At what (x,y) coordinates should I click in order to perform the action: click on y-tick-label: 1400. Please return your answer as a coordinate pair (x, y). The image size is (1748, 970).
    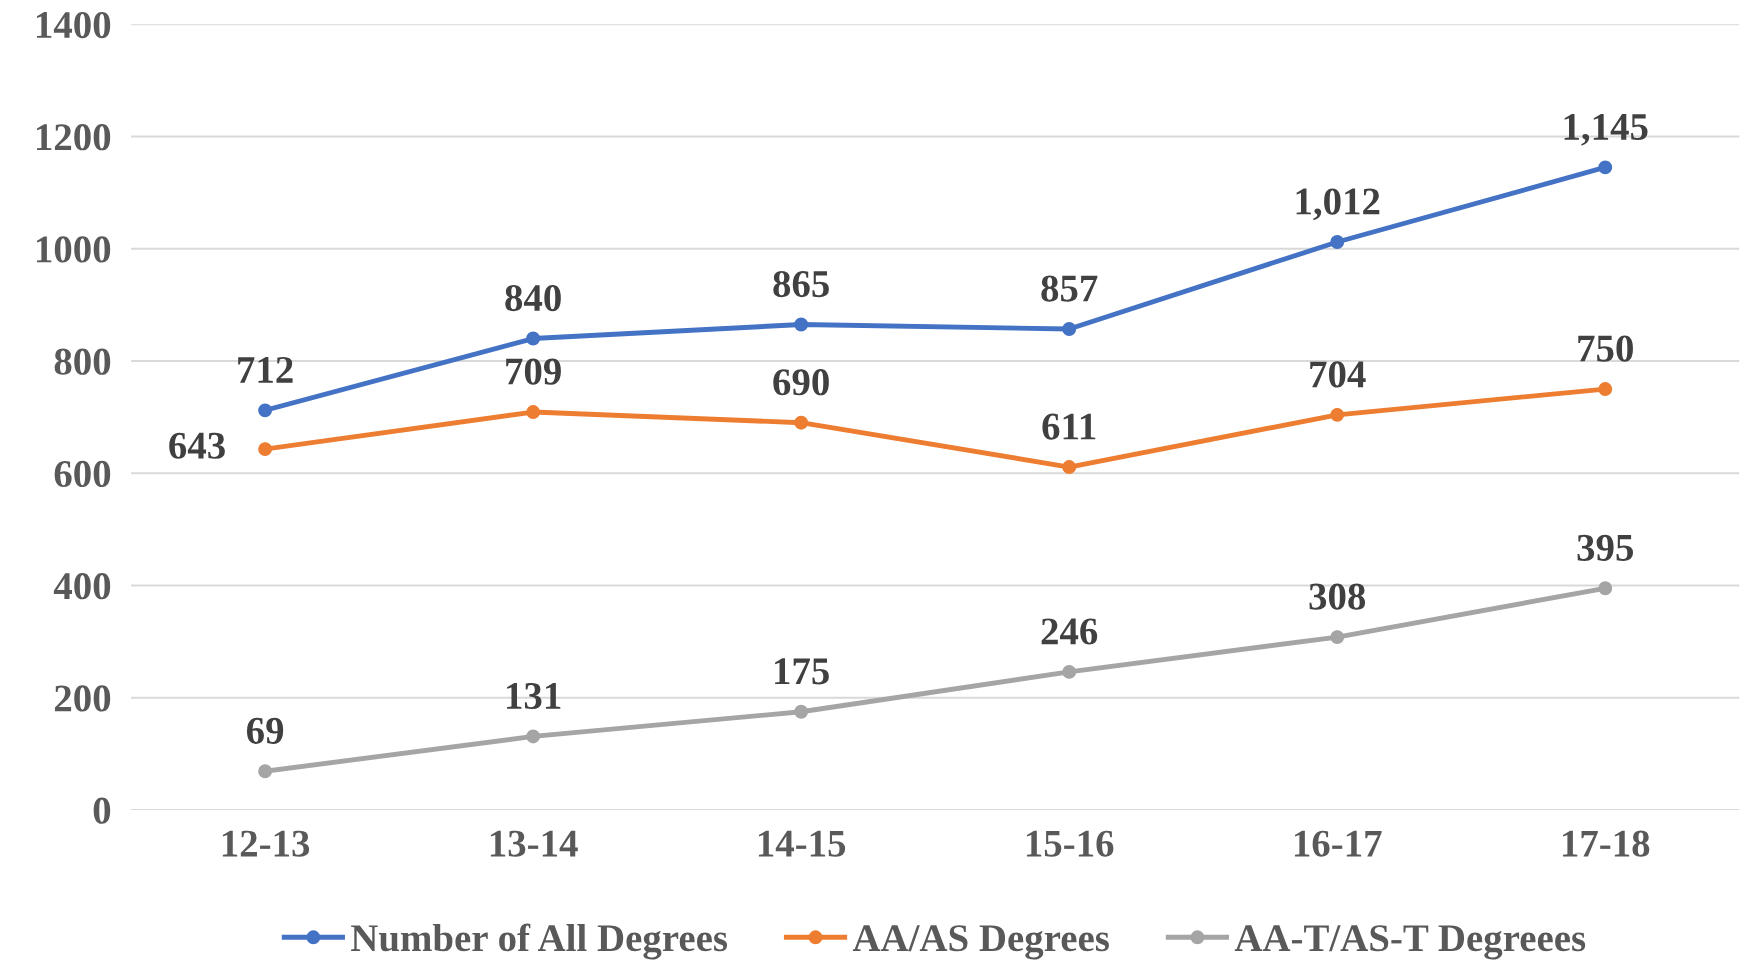
    Looking at the image, I should click on (73, 25).